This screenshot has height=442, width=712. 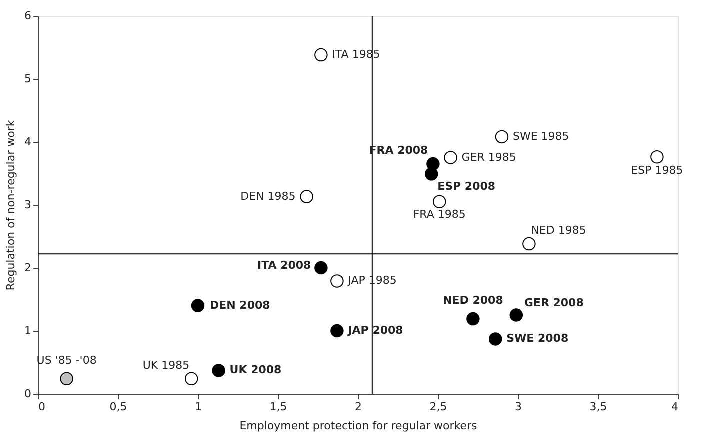 What do you see at coordinates (240, 305) in the screenshot?
I see `data-label: DEN 2008` at bounding box center [240, 305].